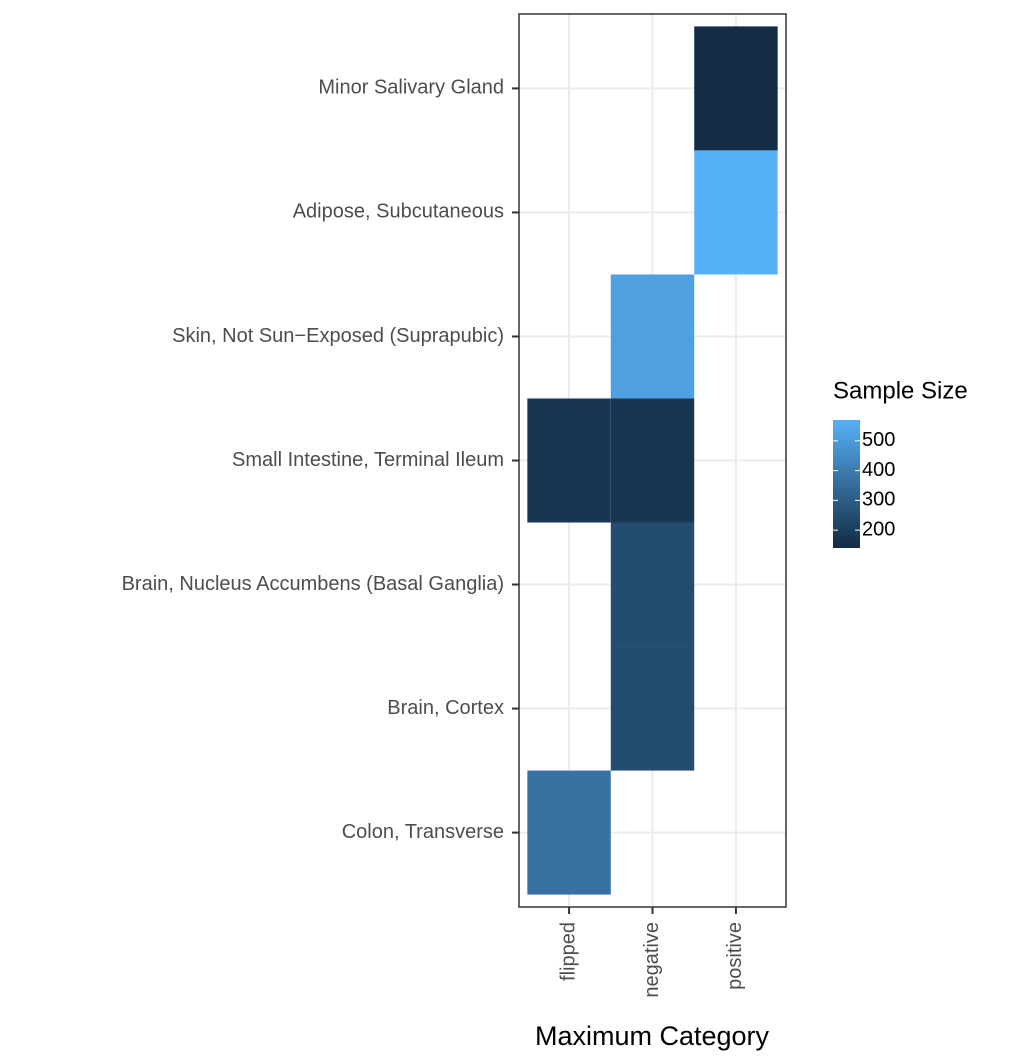  Describe the element at coordinates (568, 951) in the screenshot. I see `x-tick-label: flipped` at that location.